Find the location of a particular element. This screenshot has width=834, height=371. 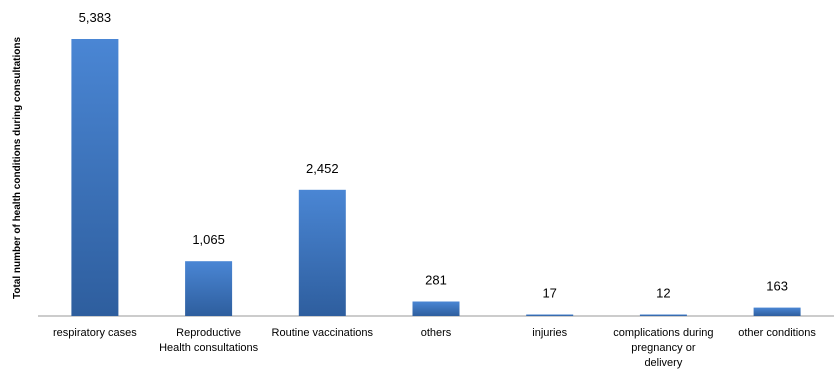

category-label-line: Routine vaccinations is located at coordinates (323, 333).